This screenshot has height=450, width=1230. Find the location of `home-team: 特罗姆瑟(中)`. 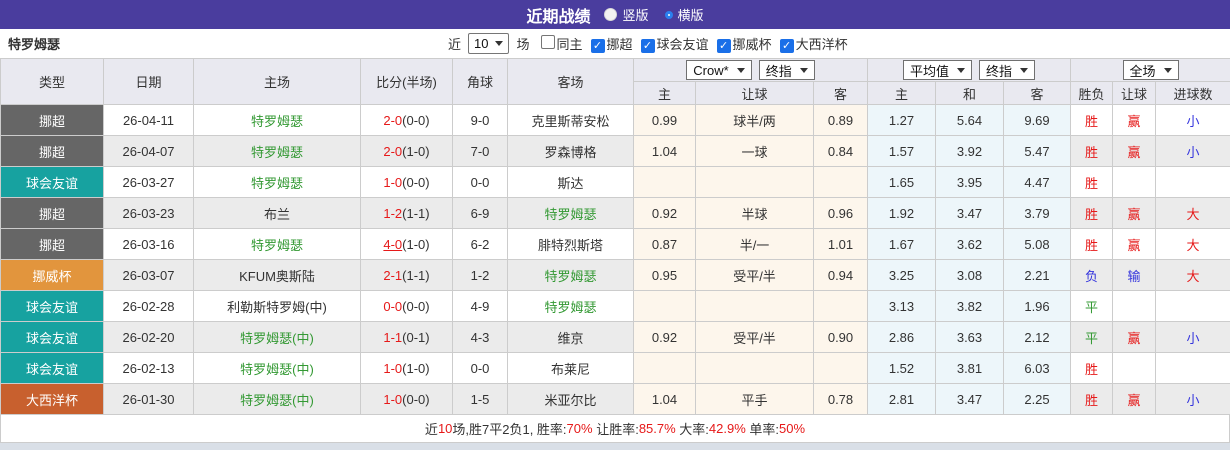

home-team: 特罗姆瑟(中) is located at coordinates (277, 368).